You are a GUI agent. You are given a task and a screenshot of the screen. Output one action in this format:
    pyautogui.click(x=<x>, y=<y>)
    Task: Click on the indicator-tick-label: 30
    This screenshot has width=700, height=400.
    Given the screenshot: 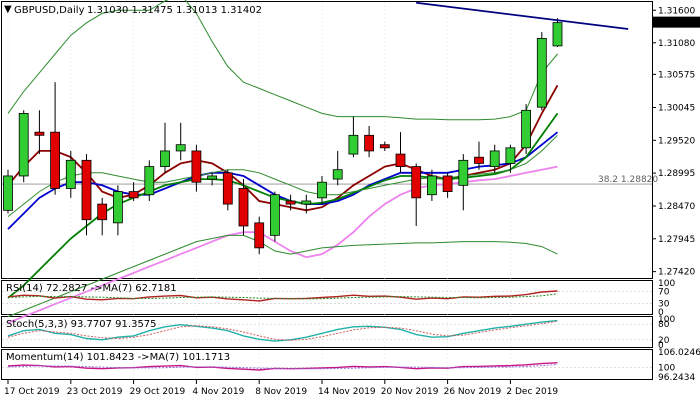 What is the action you would take?
    pyautogui.click(x=664, y=304)
    